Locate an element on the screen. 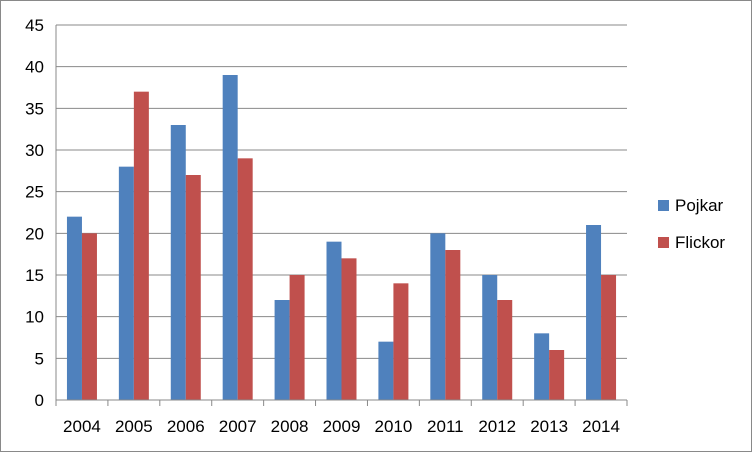 The height and width of the screenshot is (452, 752). y-tick-label: 5 is located at coordinates (39, 358).